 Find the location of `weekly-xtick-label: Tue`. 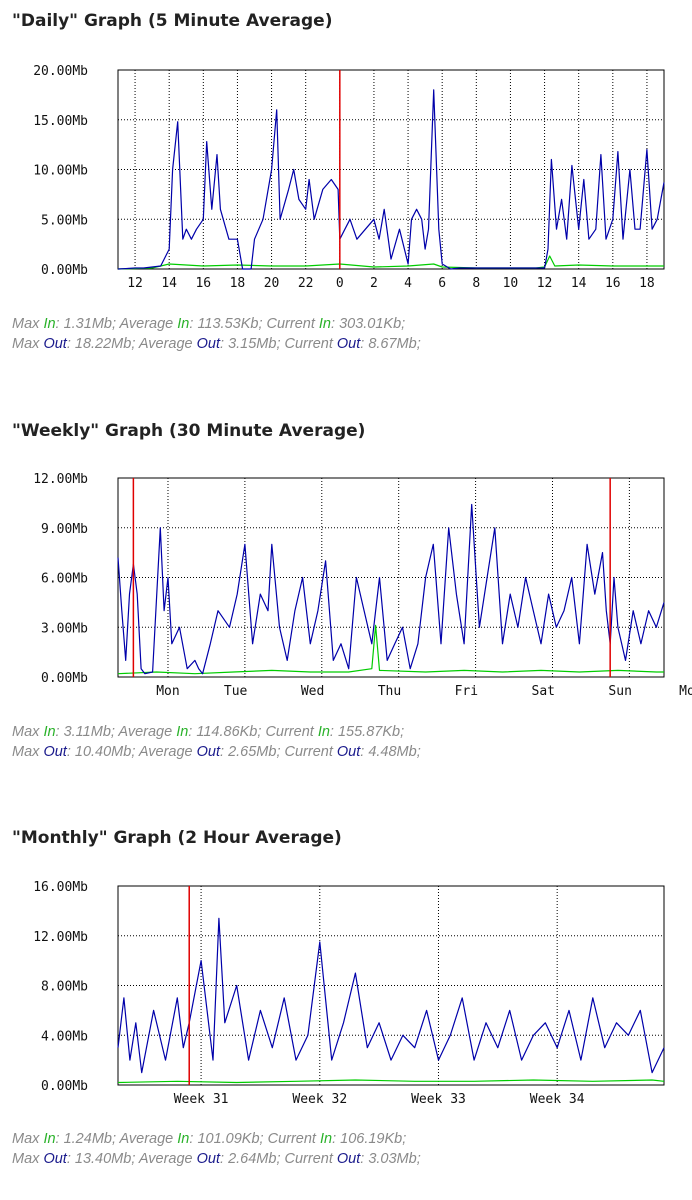

weekly-xtick-label: Tue is located at coordinates (236, 691).